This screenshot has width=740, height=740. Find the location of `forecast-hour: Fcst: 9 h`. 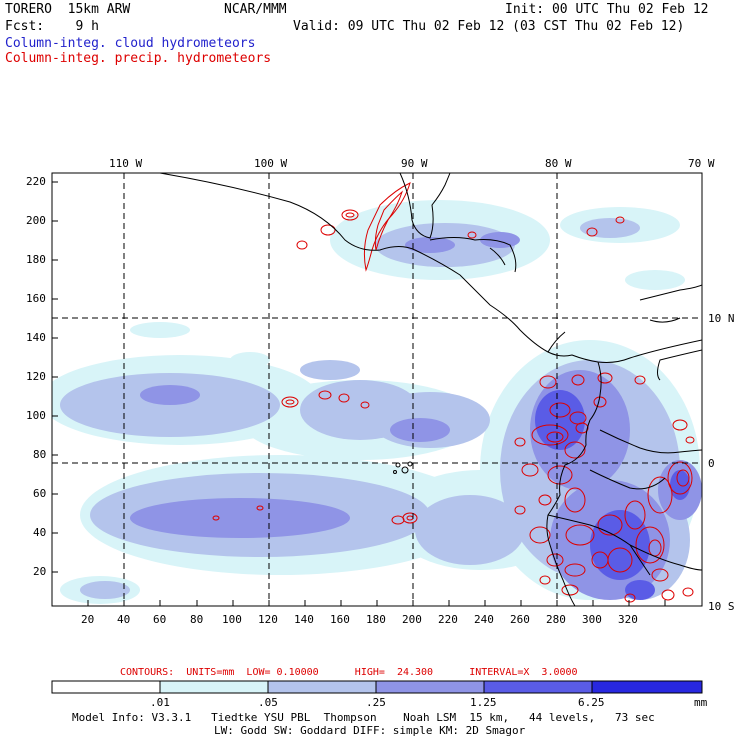

forecast-hour: Fcst: 9 h is located at coordinates (52, 26).